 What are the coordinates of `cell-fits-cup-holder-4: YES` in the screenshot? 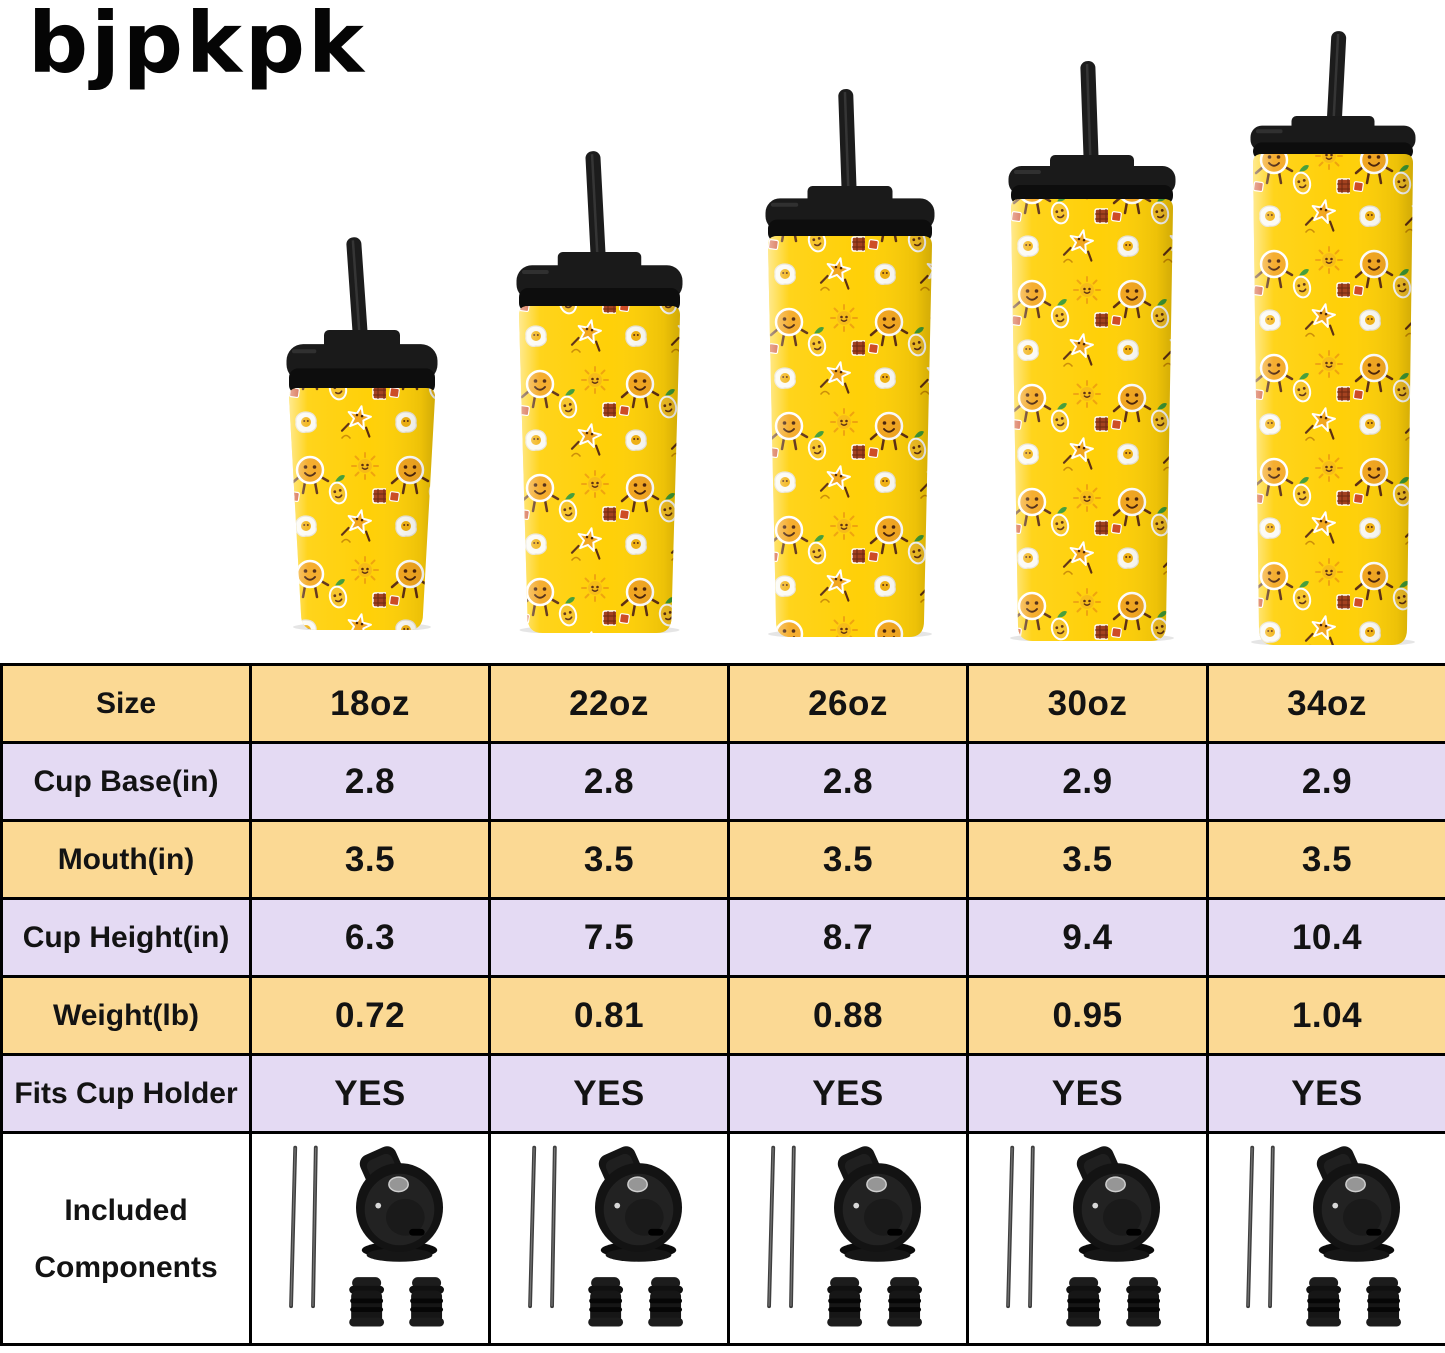 It's located at (1087, 1093).